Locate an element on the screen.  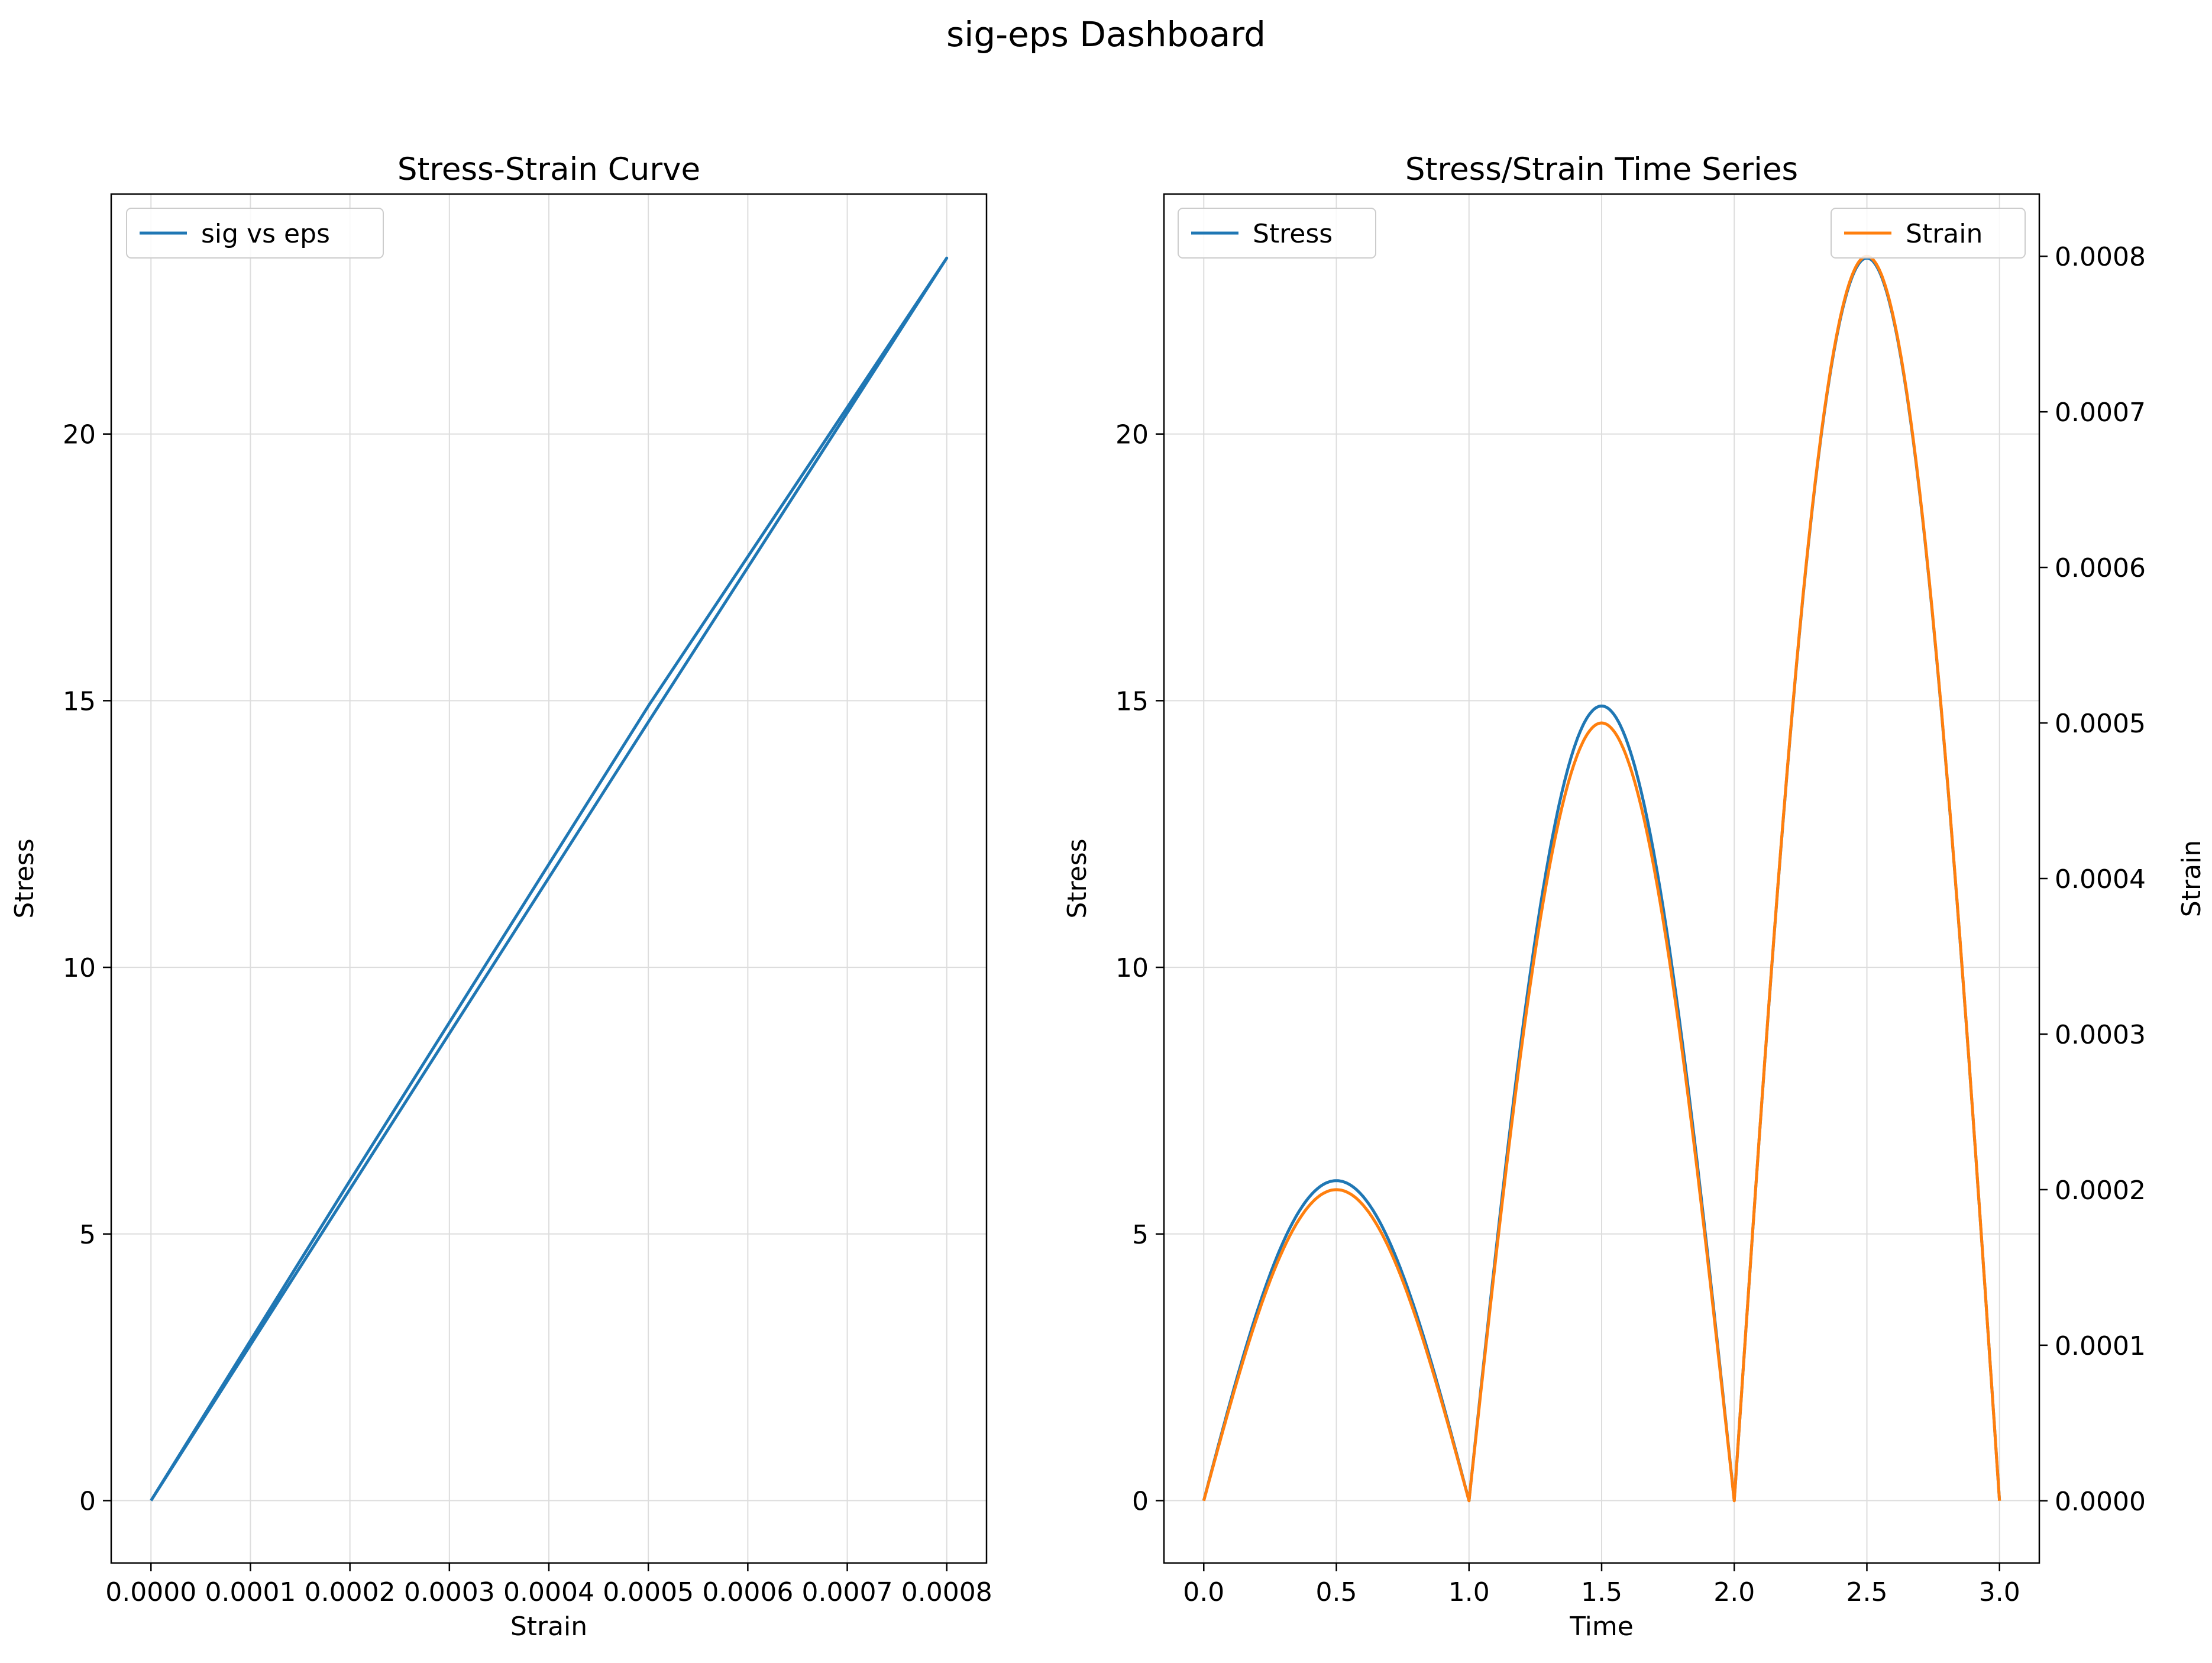
legend-label: sig vs eps is located at coordinates (265, 234).